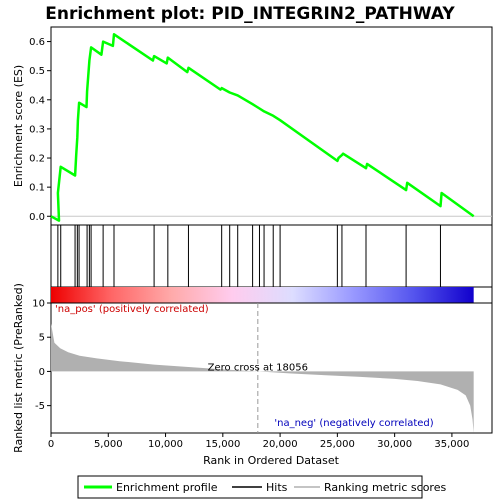 This screenshot has height=500, width=500. Describe the element at coordinates (280, 444) in the screenshot. I see `x-tick-label: 20,000` at that location.